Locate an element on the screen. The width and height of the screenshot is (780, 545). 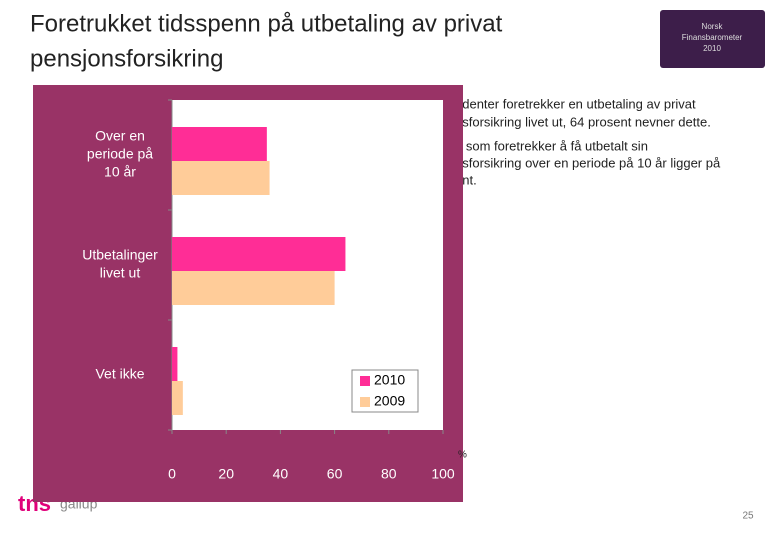
x-tick-label: 20 is located at coordinates (226, 474).